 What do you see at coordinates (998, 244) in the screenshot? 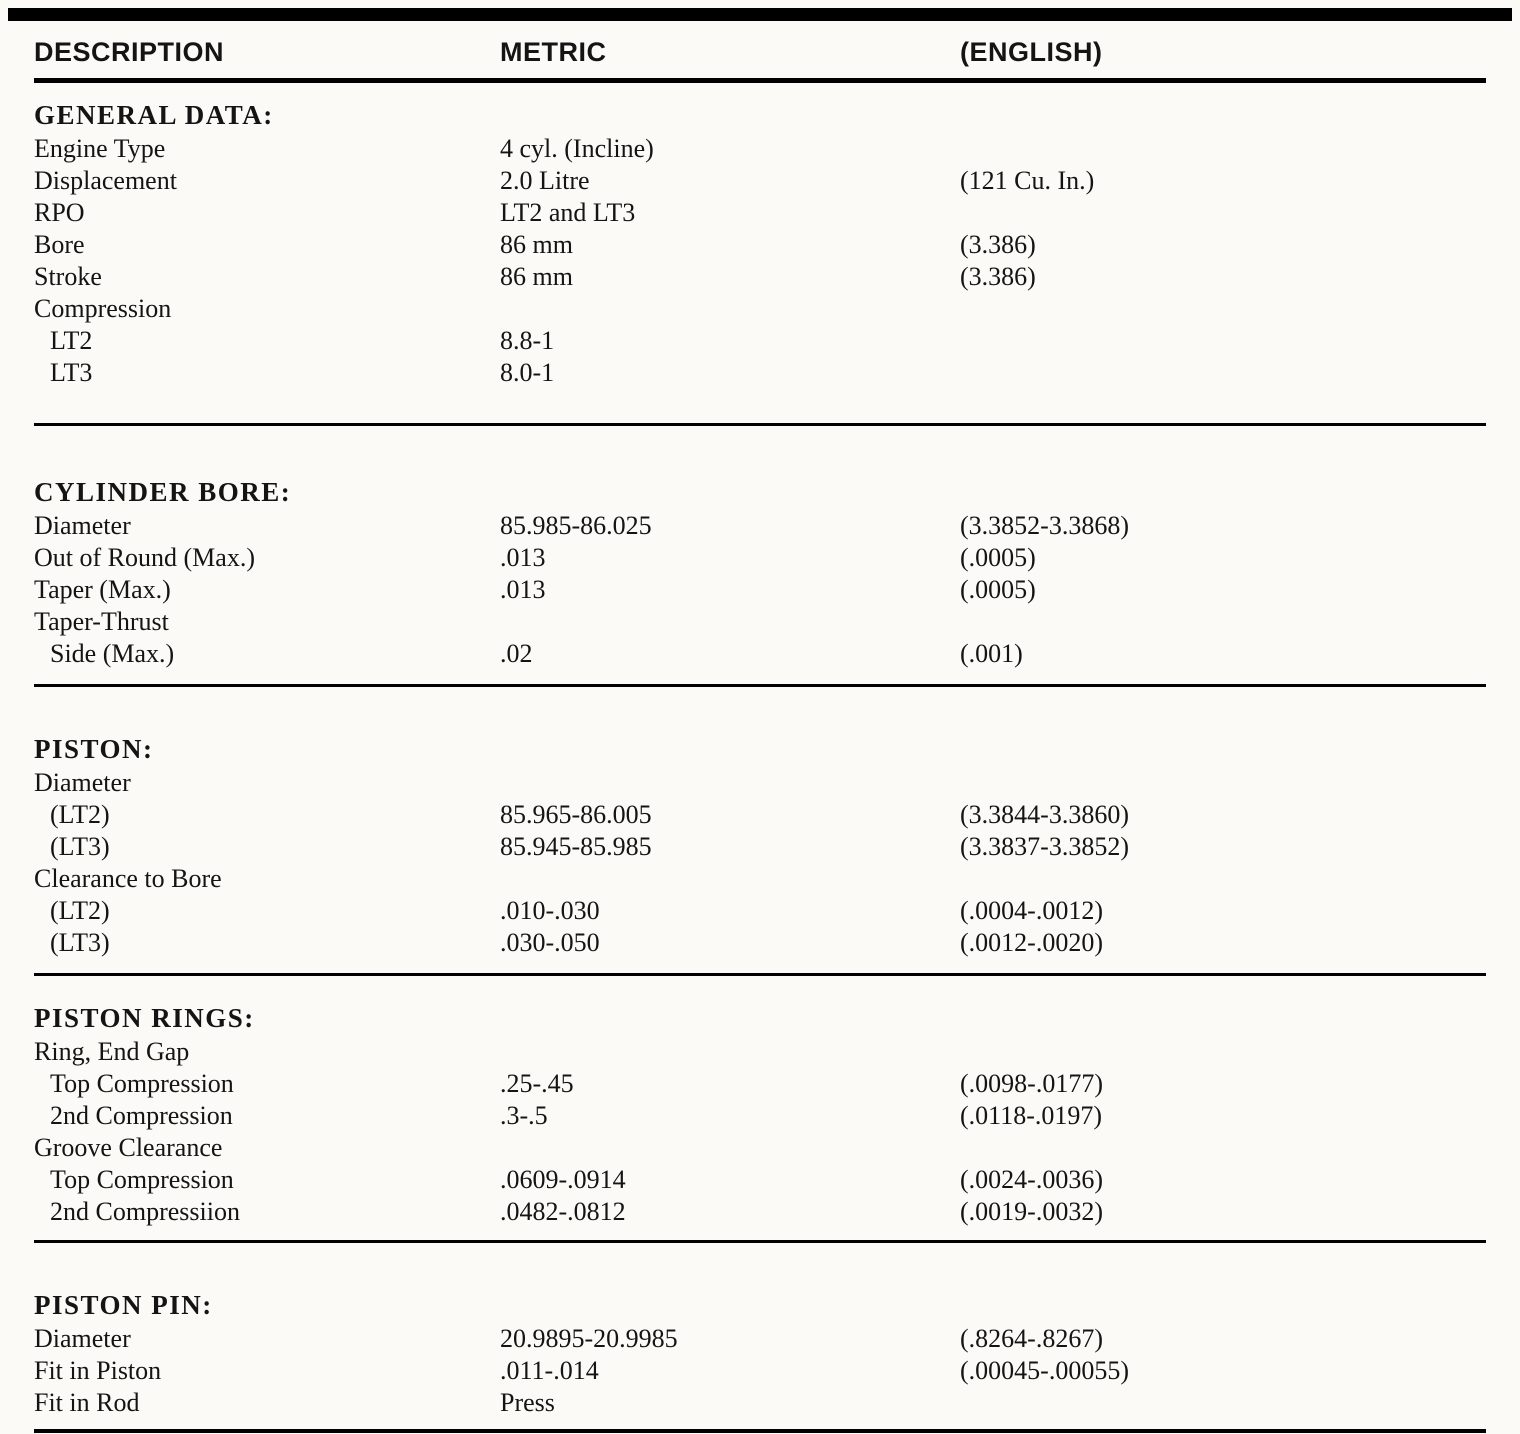
I see `english-value-cell: (3.386)` at bounding box center [998, 244].